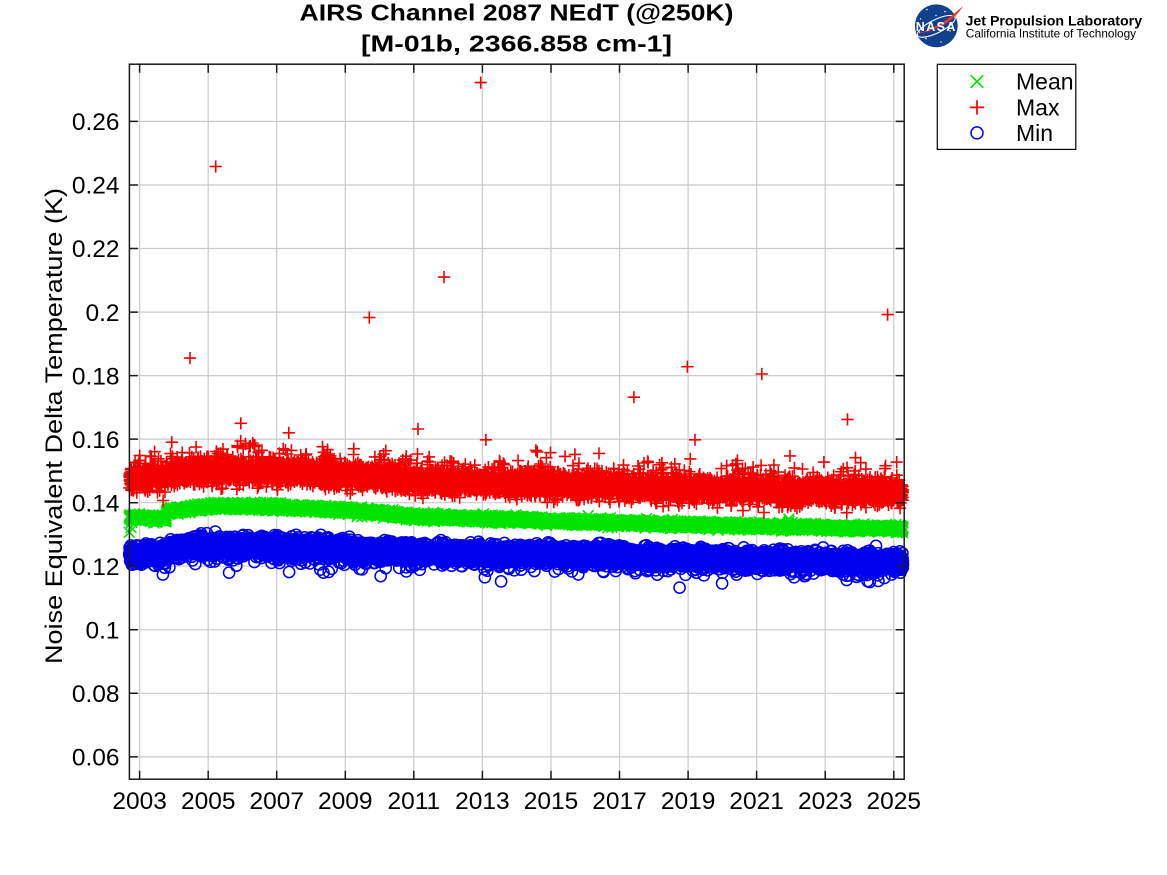 This screenshot has width=1167, height=875. I want to click on svg-text: 0.16, so click(96, 440).